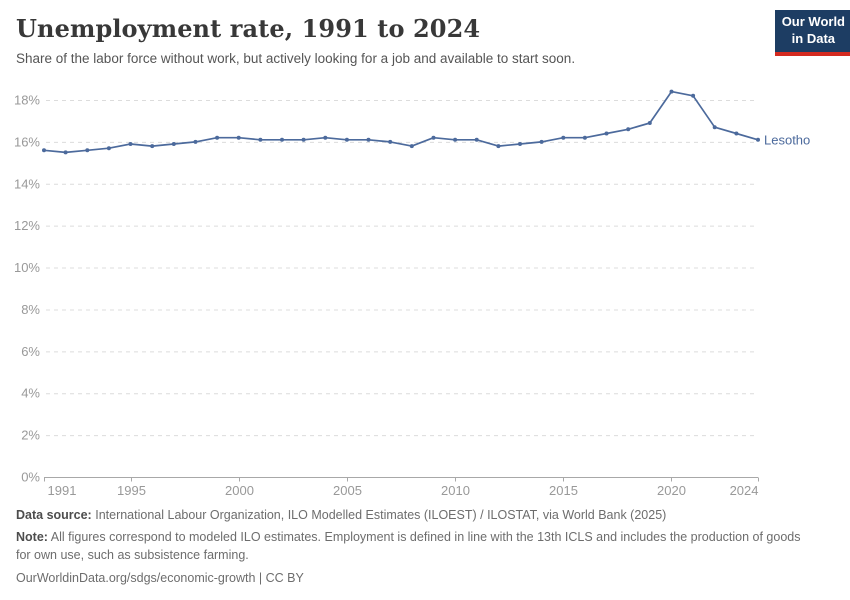 This screenshot has width=850, height=600. I want to click on y-tick-label: 0%, so click(30, 477).